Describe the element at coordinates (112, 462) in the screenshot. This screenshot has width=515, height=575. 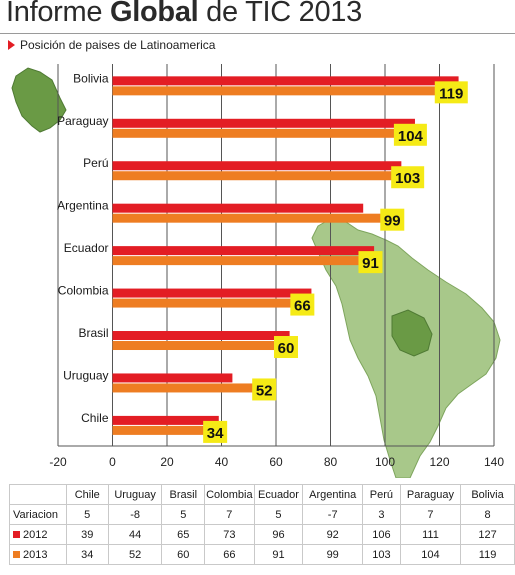
I see `x-tick-label: 0` at that location.